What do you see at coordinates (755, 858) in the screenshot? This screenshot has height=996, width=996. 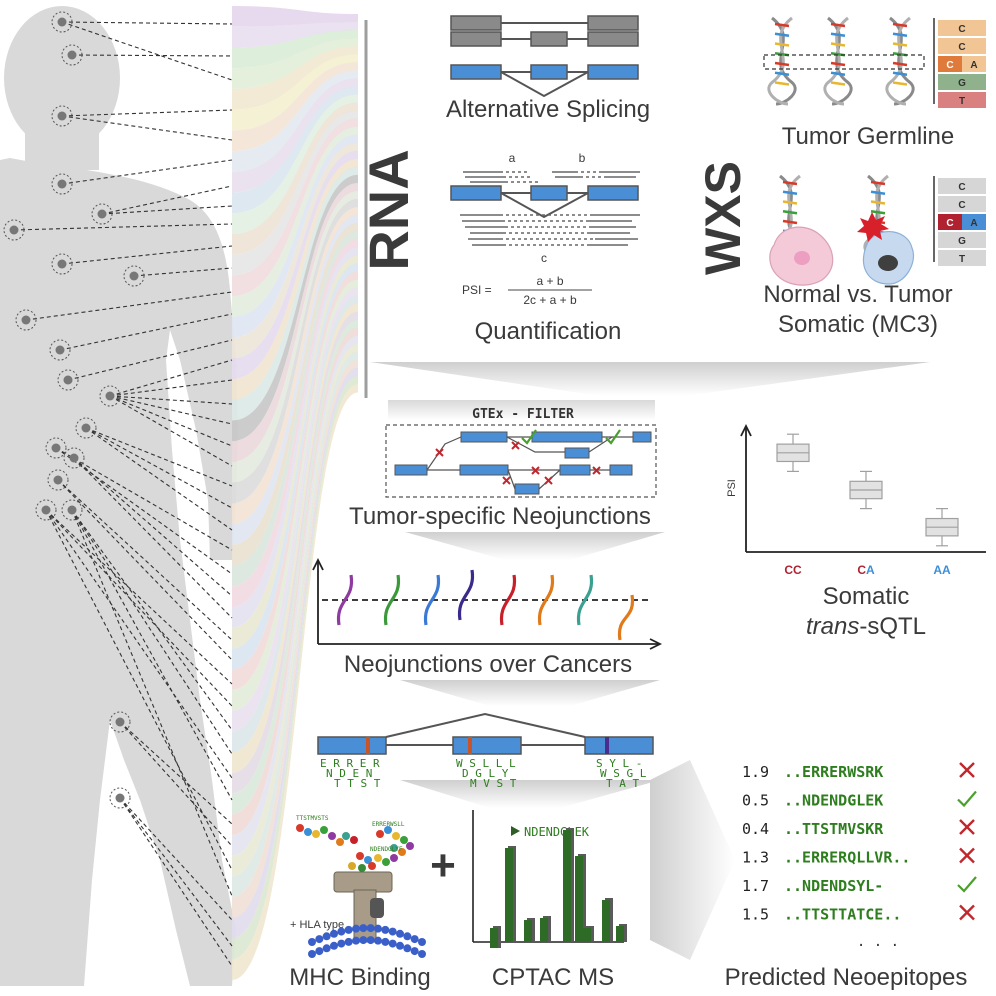 I see `neoepitope-score: 1.3` at bounding box center [755, 858].